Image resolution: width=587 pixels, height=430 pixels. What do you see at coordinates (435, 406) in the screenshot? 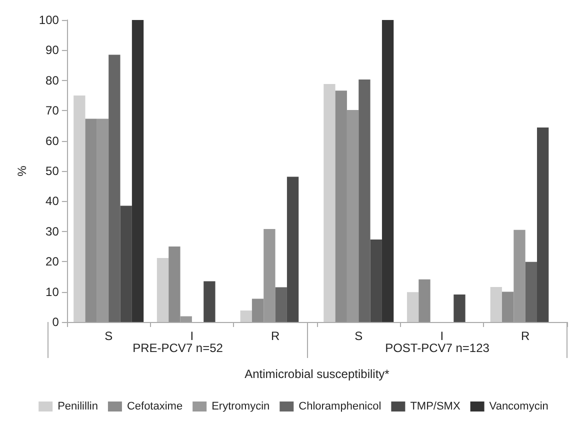
I see `legend-label: TMP/SMX` at bounding box center [435, 406].